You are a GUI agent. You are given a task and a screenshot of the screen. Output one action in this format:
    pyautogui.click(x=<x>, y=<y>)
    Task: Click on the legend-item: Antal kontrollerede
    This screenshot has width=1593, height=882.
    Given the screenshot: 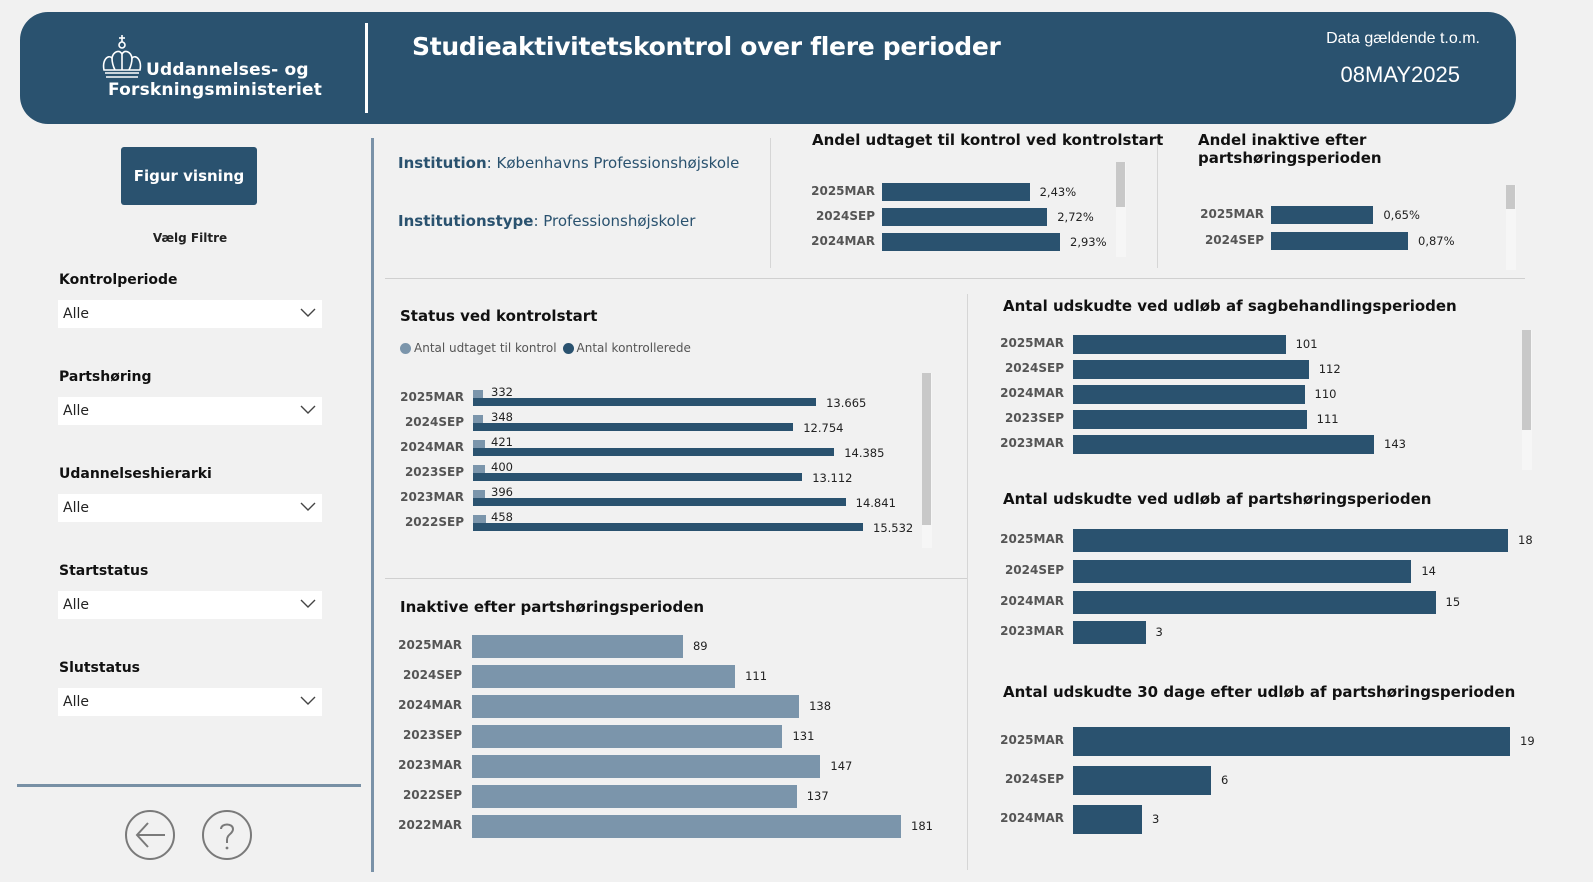 What is the action you would take?
    pyautogui.click(x=626, y=348)
    